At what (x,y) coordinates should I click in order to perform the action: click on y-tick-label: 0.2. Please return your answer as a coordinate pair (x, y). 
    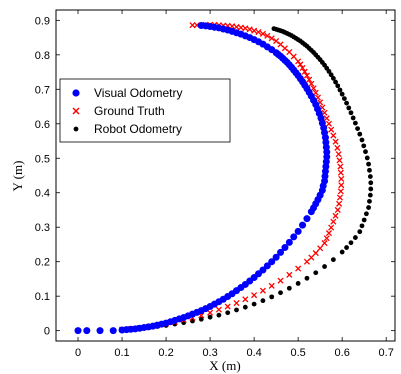
    Looking at the image, I should click on (42, 263).